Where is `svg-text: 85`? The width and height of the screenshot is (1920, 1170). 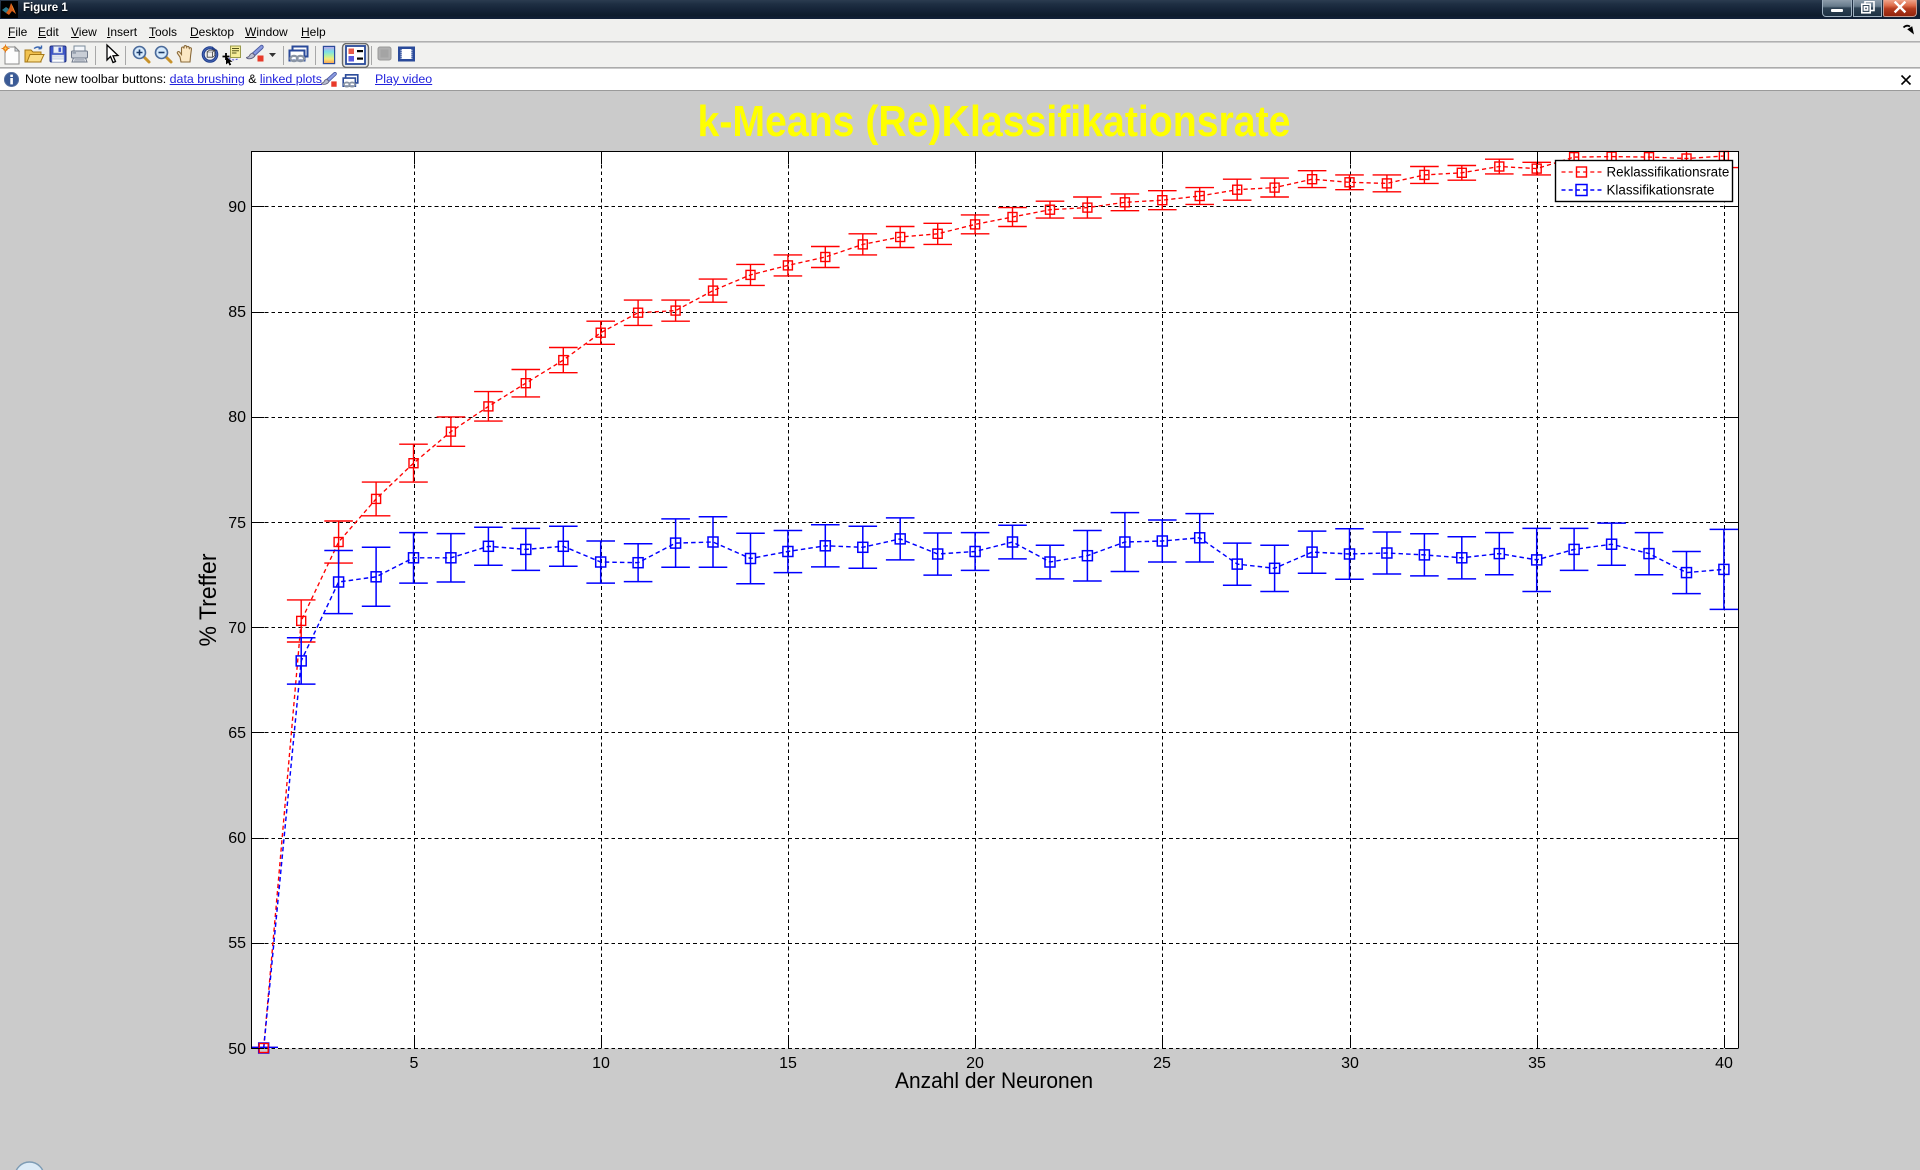 svg-text: 85 is located at coordinates (237, 312).